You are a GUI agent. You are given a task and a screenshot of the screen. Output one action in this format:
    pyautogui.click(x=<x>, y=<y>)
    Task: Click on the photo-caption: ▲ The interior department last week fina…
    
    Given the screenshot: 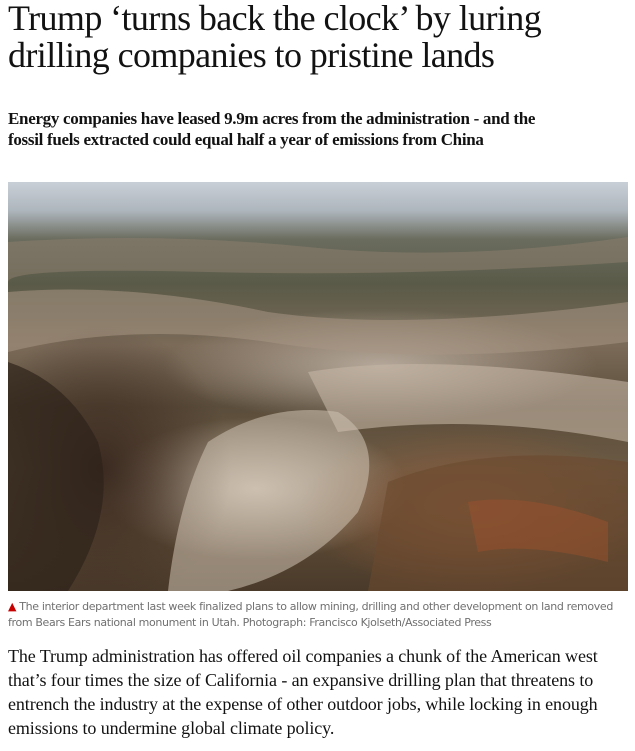 What is the action you would take?
    pyautogui.click(x=318, y=615)
    